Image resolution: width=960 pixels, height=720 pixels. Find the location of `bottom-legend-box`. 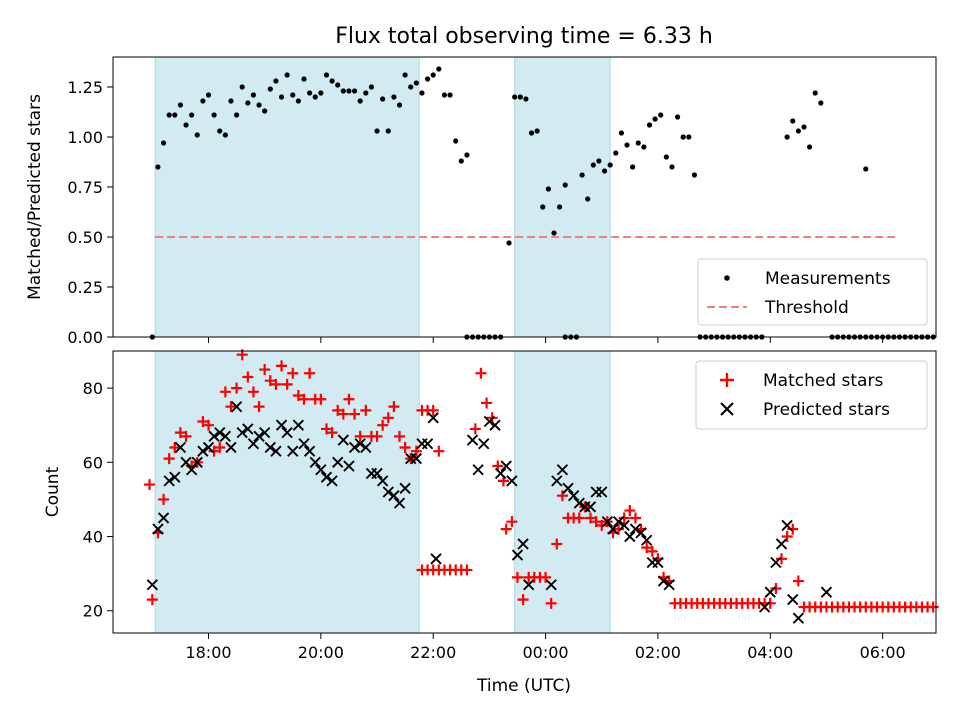

bottom-legend-box is located at coordinates (811, 395).